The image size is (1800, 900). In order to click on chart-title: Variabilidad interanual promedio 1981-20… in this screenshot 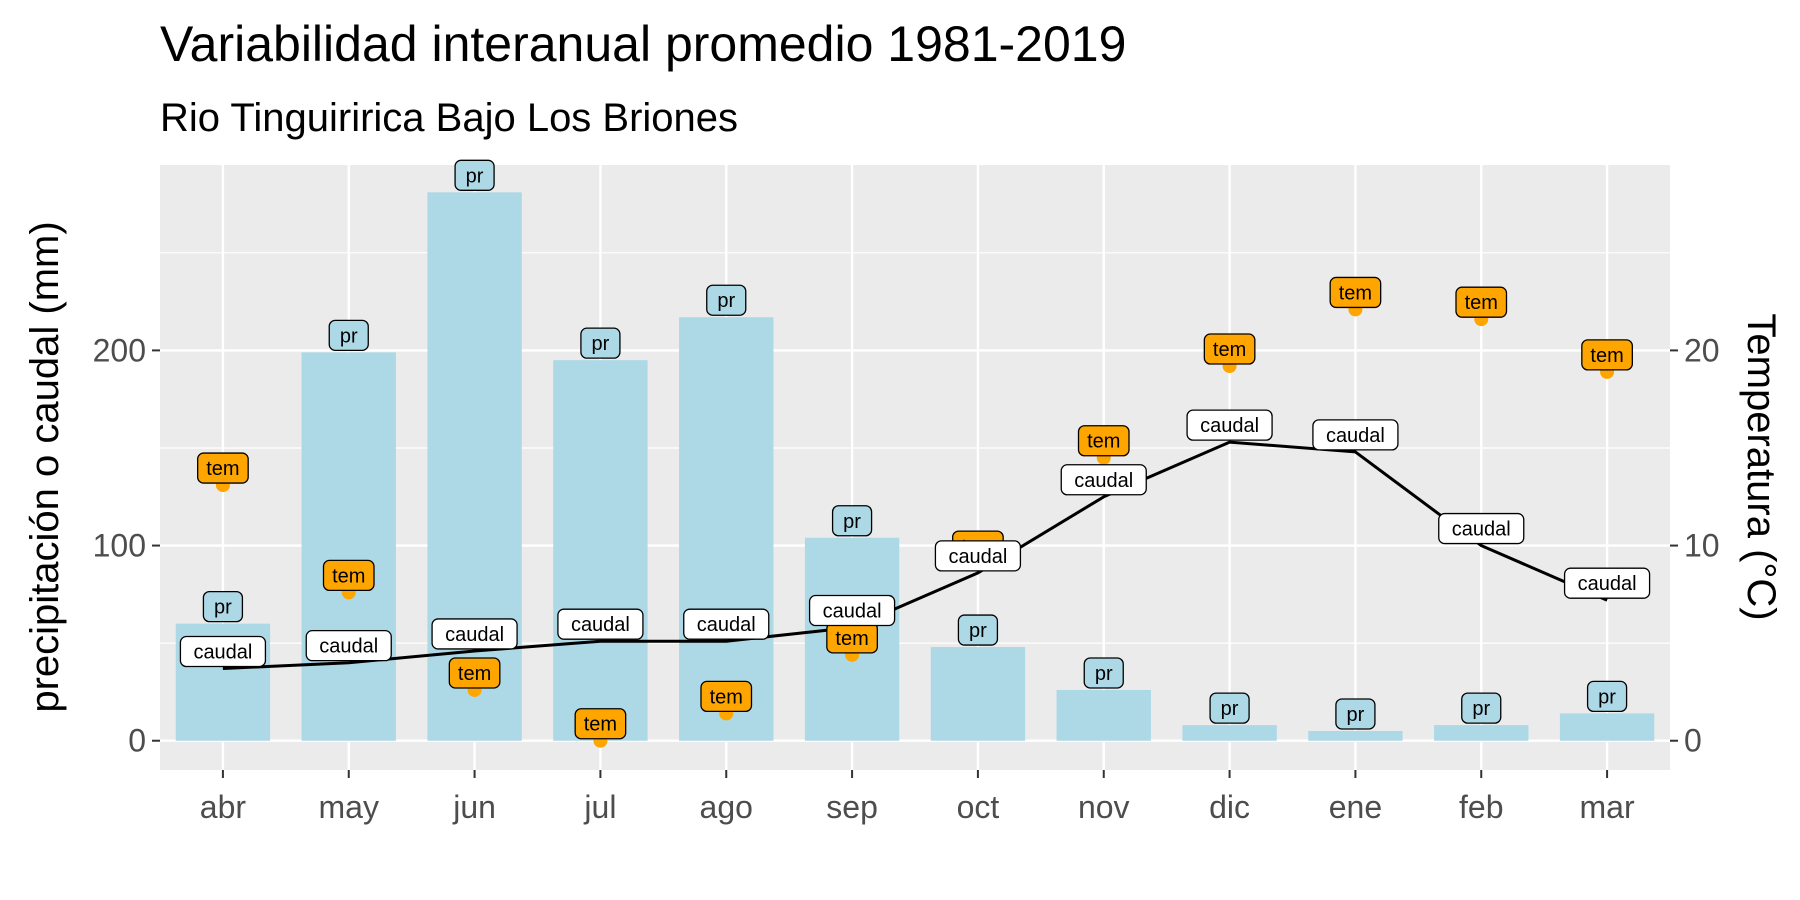, I will do `click(643, 44)`.